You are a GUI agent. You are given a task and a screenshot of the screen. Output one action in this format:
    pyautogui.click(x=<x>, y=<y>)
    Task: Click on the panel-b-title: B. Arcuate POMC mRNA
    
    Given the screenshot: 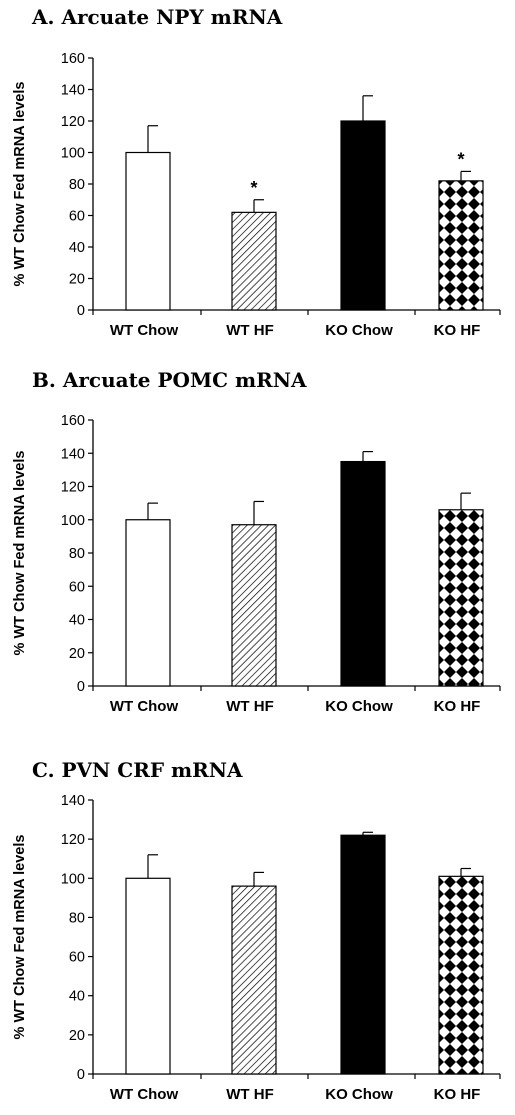 What is the action you would take?
    pyautogui.click(x=169, y=380)
    